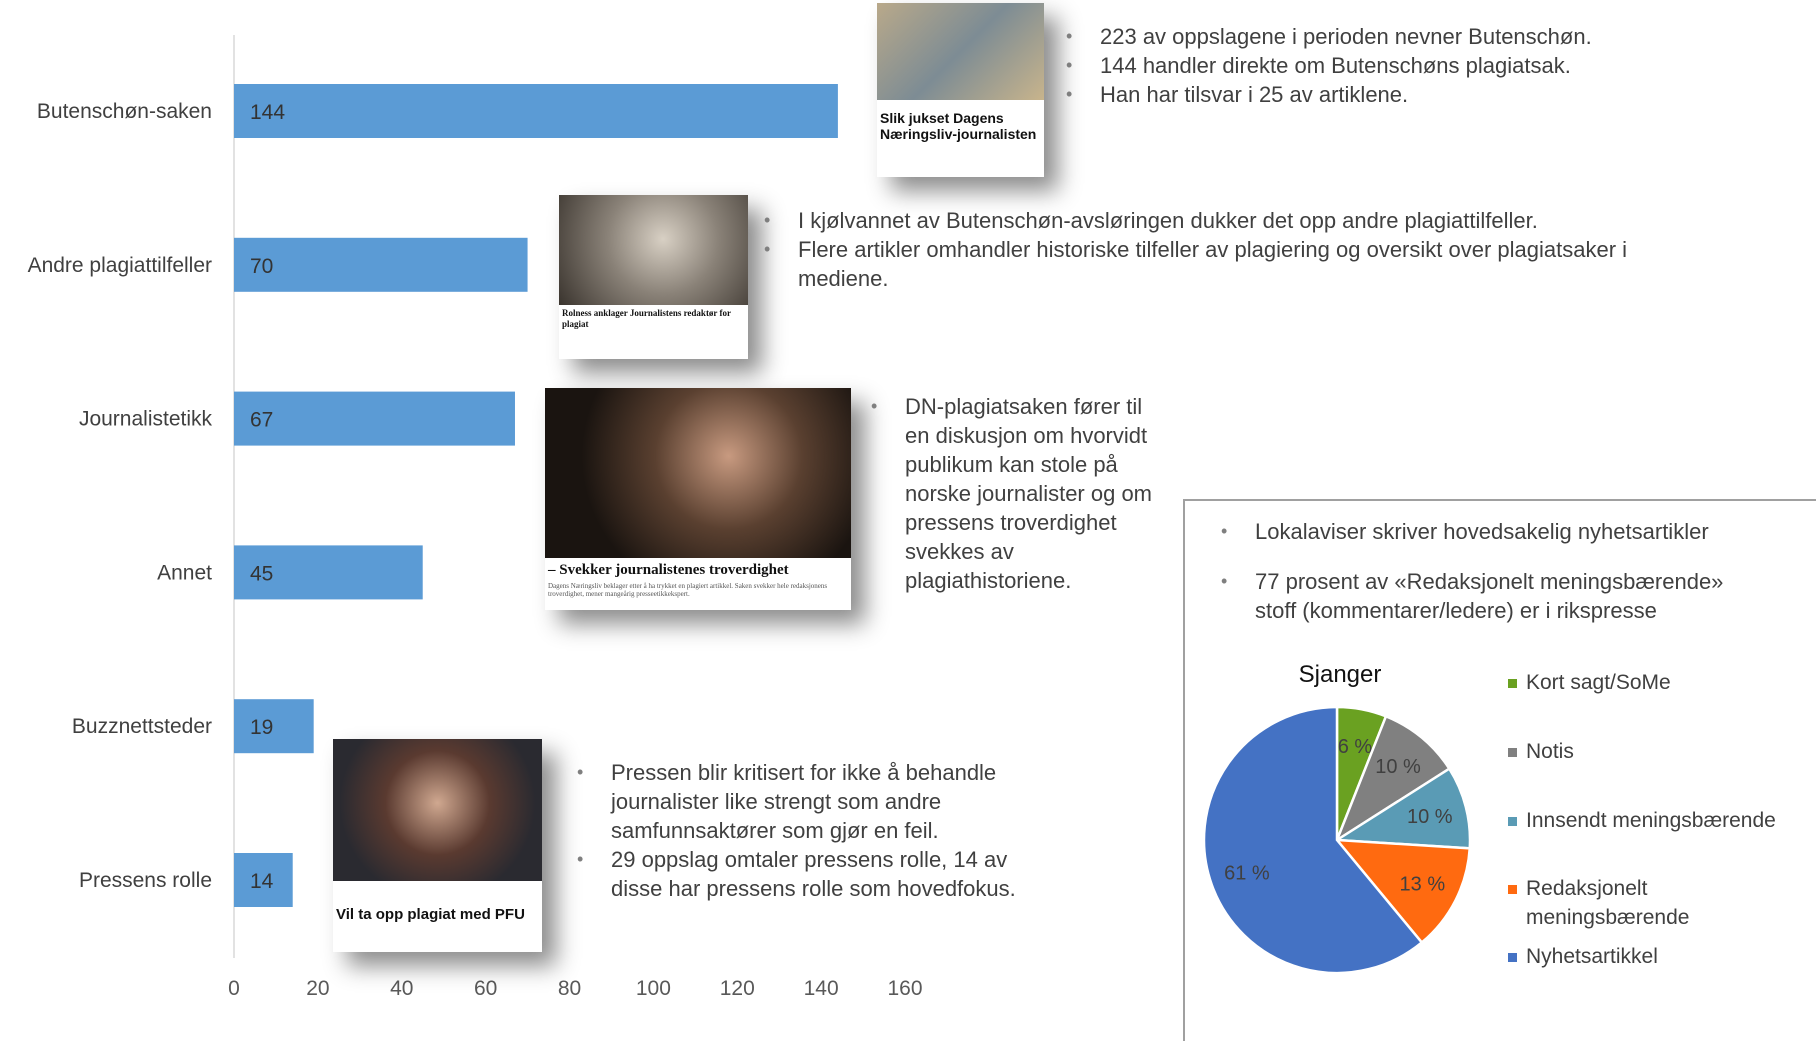 Image resolution: width=1816 pixels, height=1041 pixels. Describe the element at coordinates (317, 988) in the screenshot. I see `x-tick-label: 20` at that location.